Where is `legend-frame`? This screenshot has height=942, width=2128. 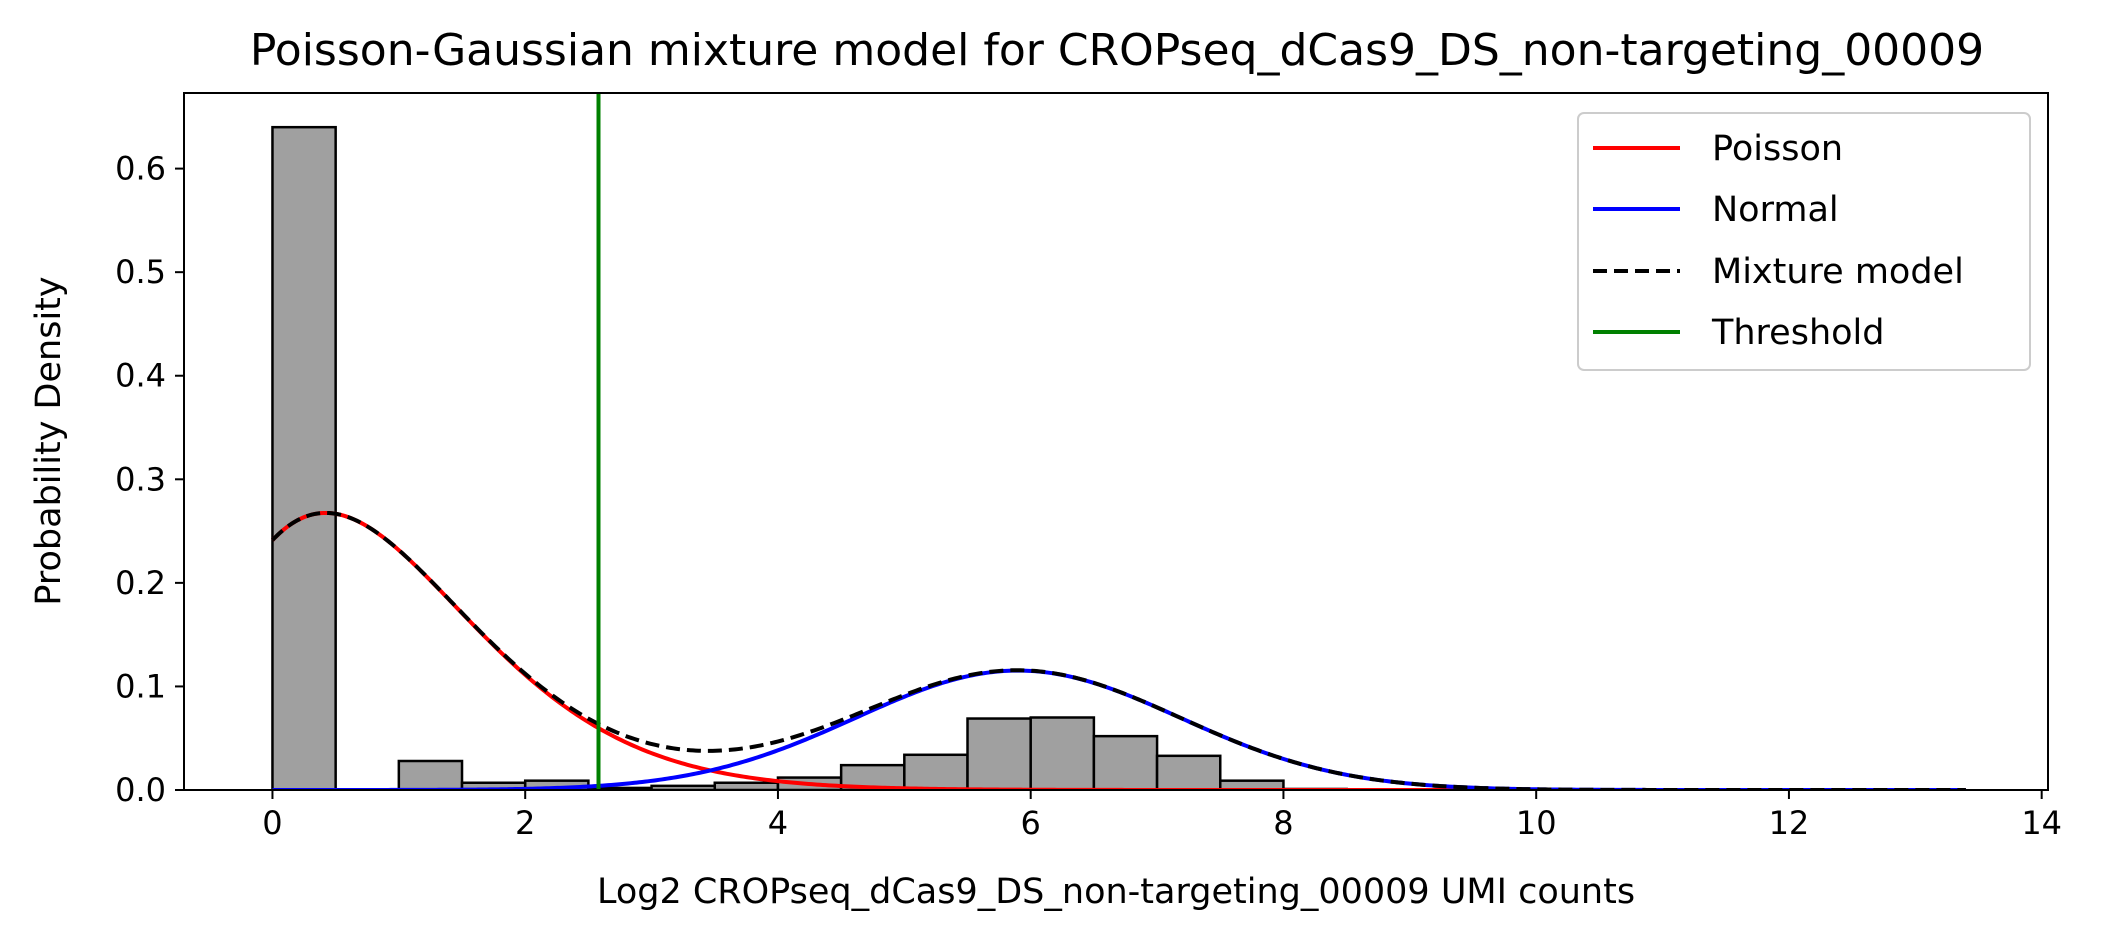 legend-frame is located at coordinates (1804, 241).